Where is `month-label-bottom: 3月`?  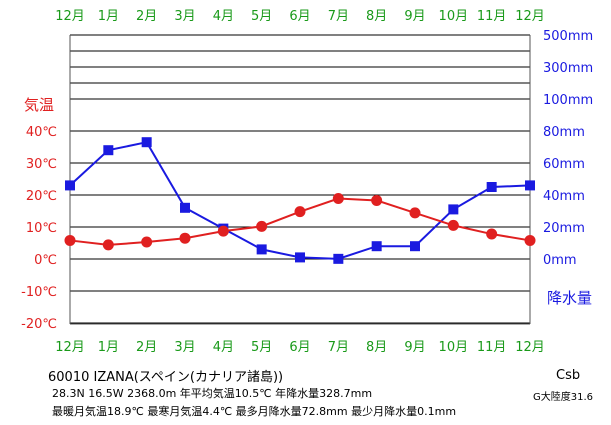
month-label-bottom: 3月 is located at coordinates (184, 347).